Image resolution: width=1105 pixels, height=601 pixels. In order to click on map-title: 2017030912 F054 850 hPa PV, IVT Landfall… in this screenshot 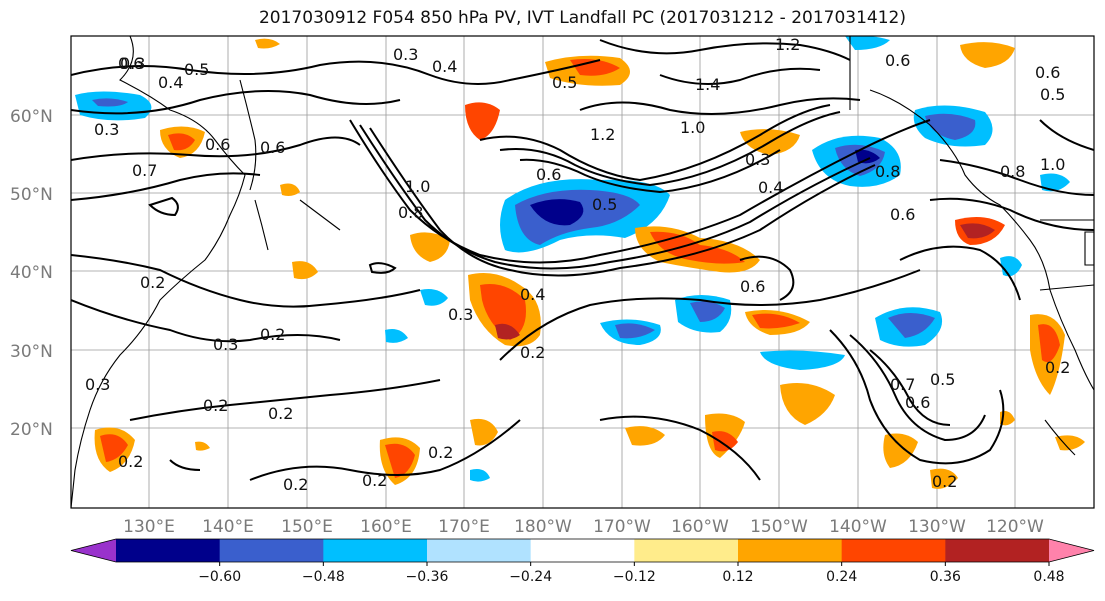, I will do `click(582, 18)`.